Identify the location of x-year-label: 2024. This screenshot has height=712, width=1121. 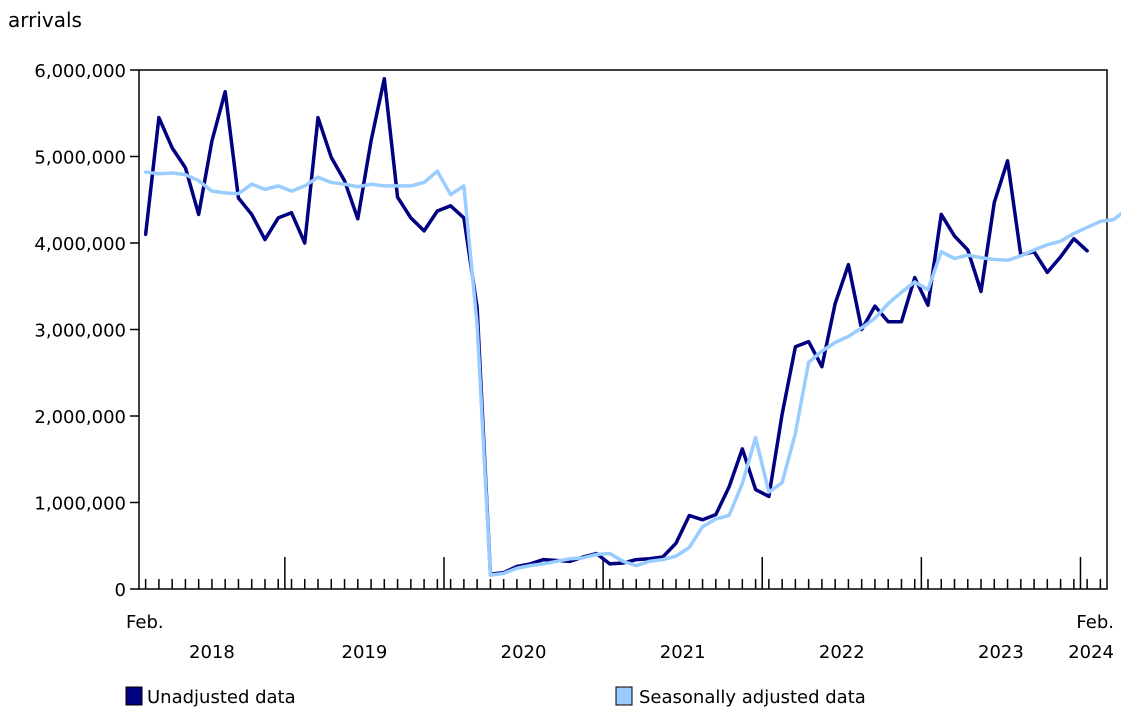
(1091, 652).